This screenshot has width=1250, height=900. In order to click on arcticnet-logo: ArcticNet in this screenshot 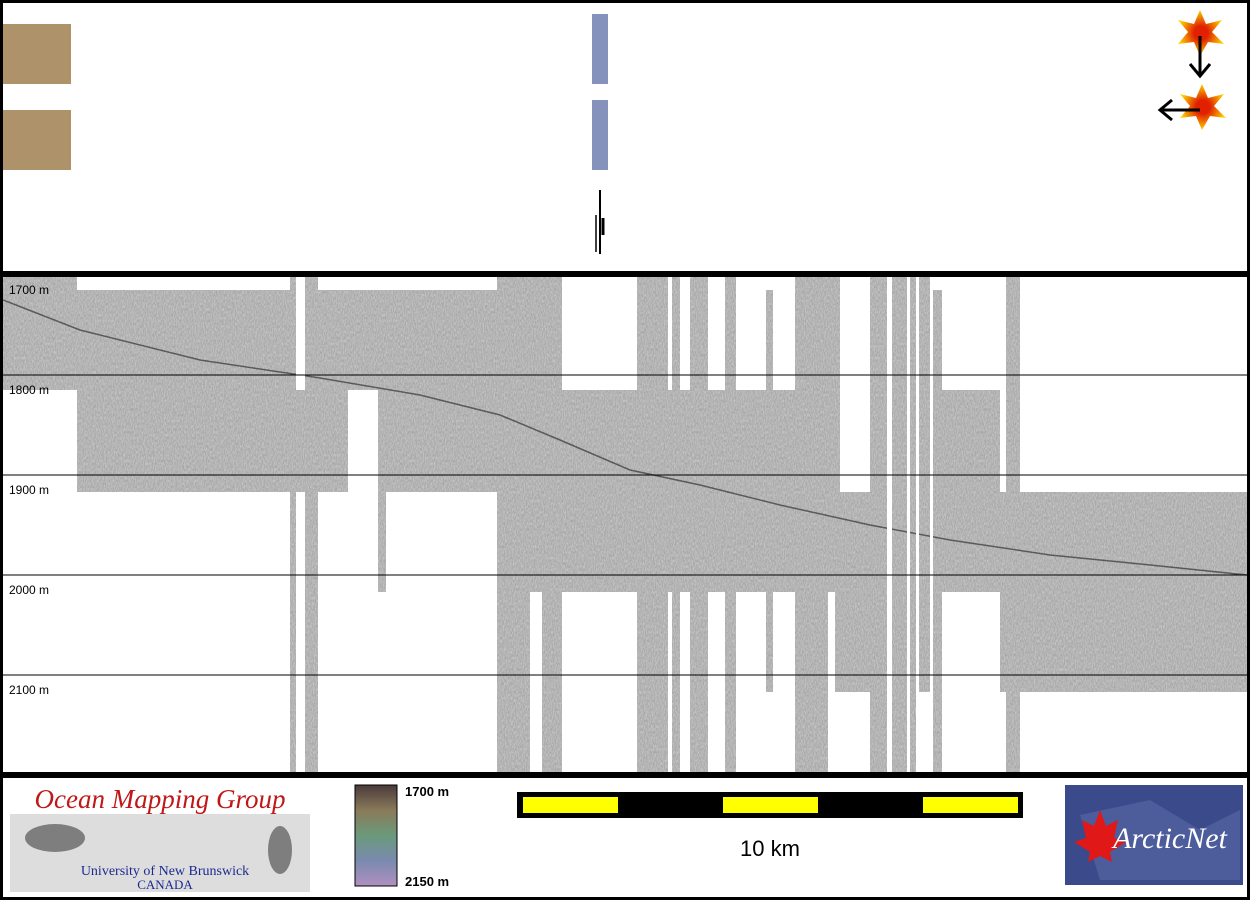, I will do `click(1154, 835)`.